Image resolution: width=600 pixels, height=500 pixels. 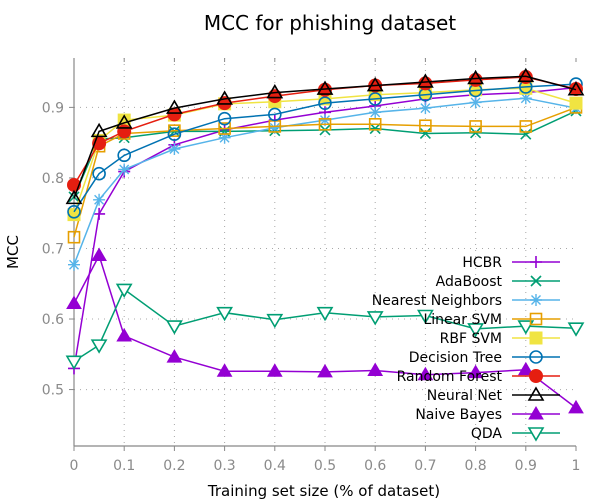 What do you see at coordinates (53, 108) in the screenshot?
I see `y-tick-label: 0.9` at bounding box center [53, 108].